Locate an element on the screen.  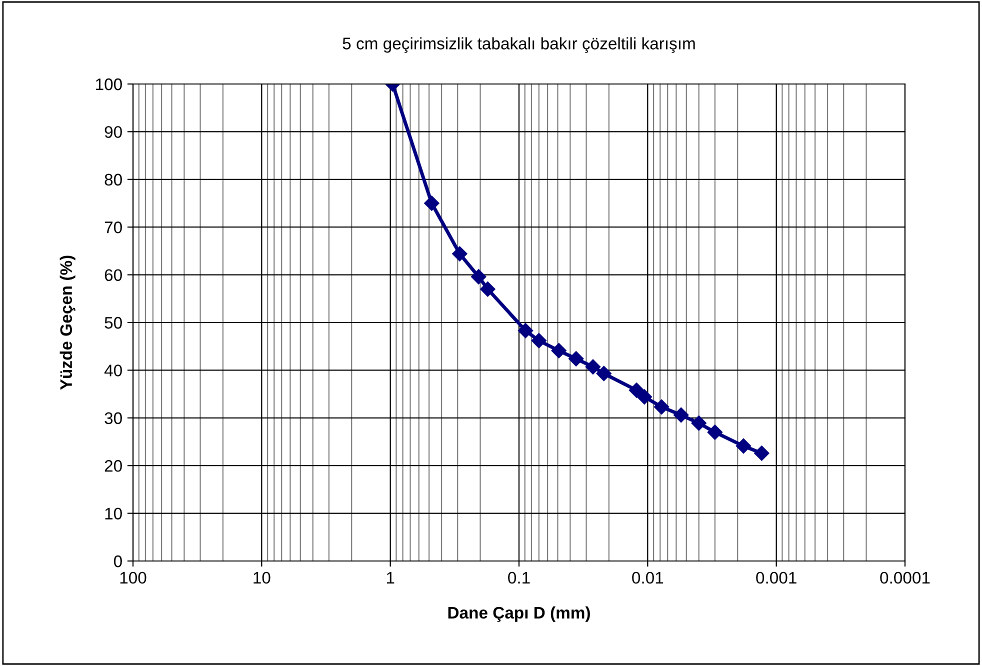
y-tick-label: 60 is located at coordinates (113, 275).